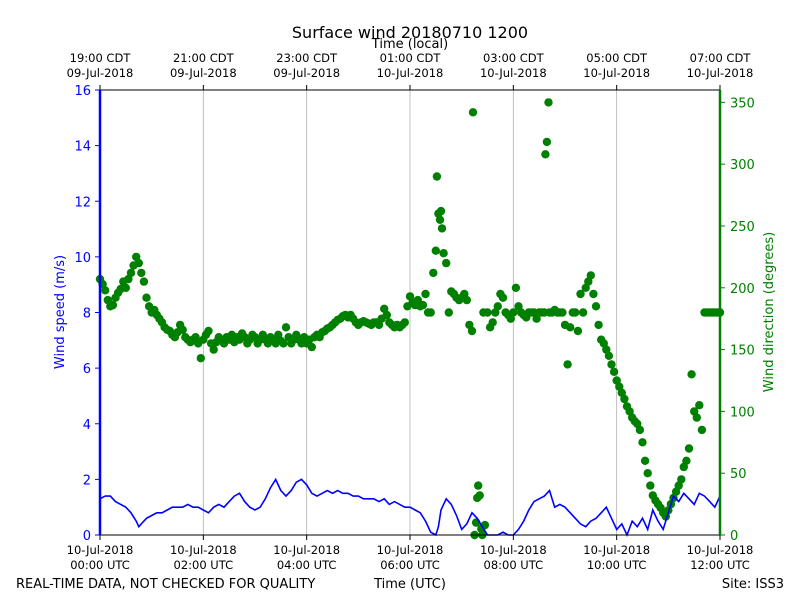 The height and width of the screenshot is (600, 800). I want to click on chart-title: Surface wind 20180710 1200, so click(410, 32).